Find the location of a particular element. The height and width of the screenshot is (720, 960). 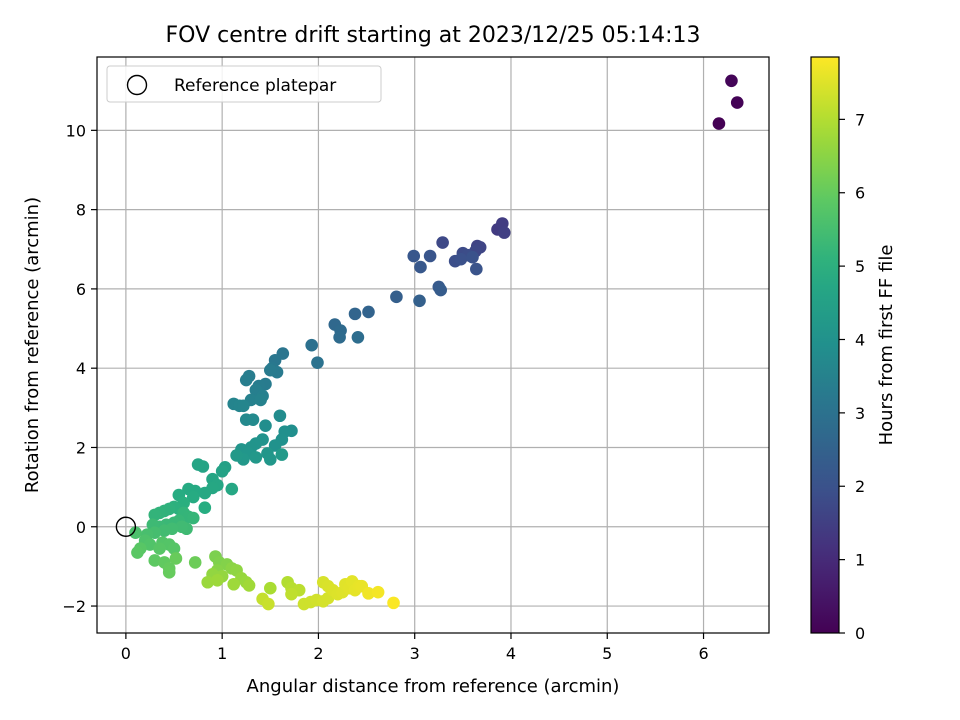

colorbar-tick-label: 1 is located at coordinates (860, 560).